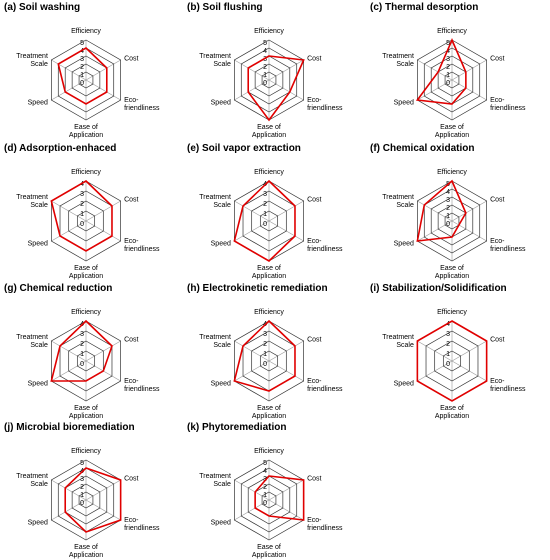 The image size is (550, 560). What do you see at coordinates (42, 7) in the screenshot?
I see `chart-title: (a) Soil washing` at bounding box center [42, 7].